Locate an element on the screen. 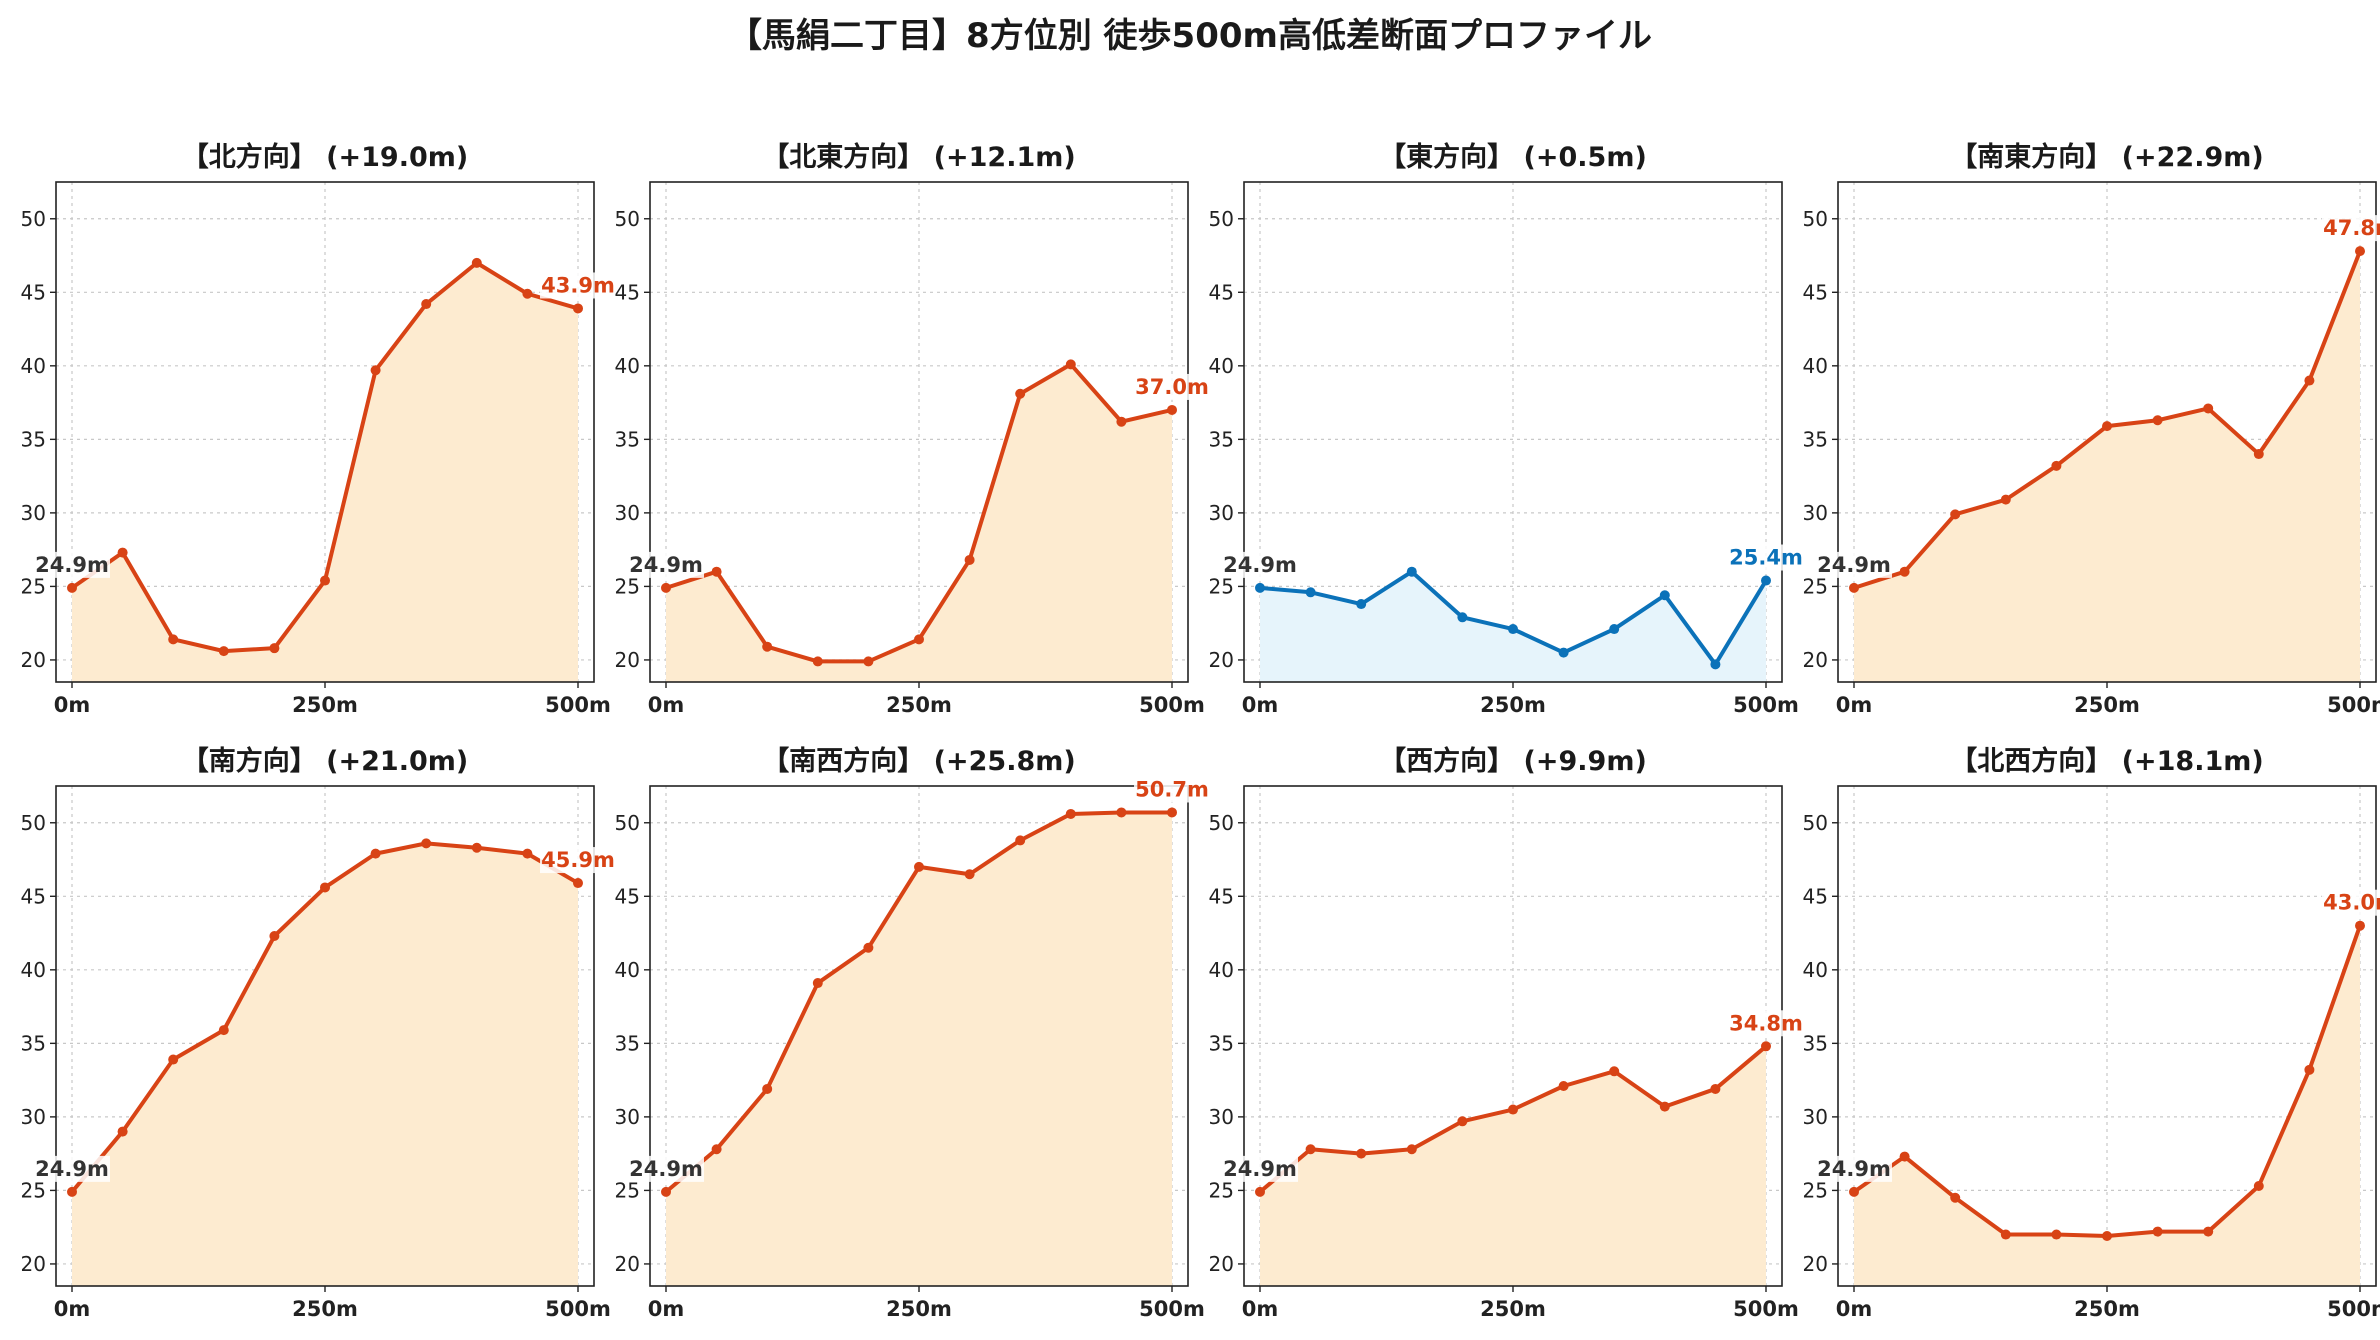  y-tick-label: 20 is located at coordinates (33, 1264).